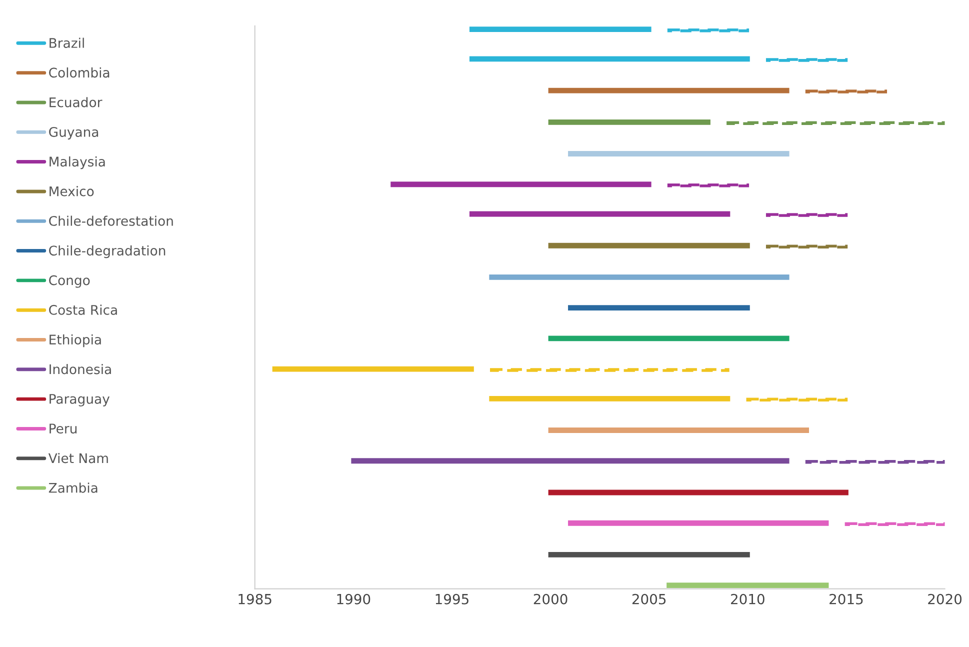  I want to click on x-tick-label: 1995, so click(452, 599).